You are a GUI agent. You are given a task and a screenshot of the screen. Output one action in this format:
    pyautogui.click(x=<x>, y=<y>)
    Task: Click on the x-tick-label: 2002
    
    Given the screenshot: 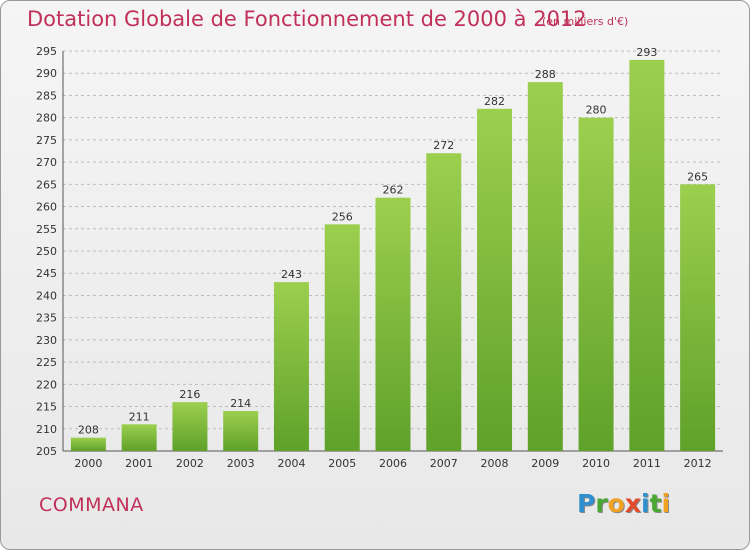 What is the action you would take?
    pyautogui.click(x=190, y=463)
    